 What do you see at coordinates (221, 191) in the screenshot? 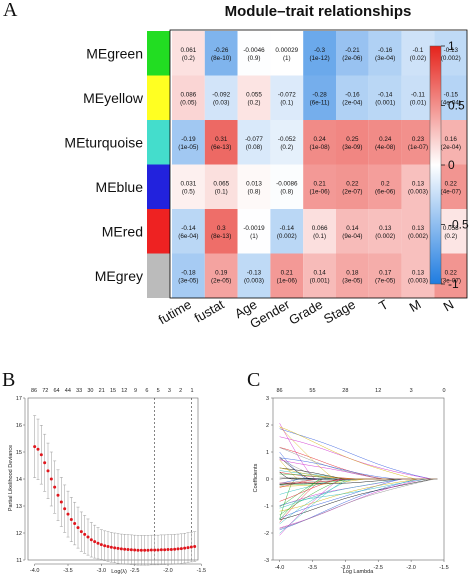
I see `cell-pvalue: (0.1)` at bounding box center [221, 191].